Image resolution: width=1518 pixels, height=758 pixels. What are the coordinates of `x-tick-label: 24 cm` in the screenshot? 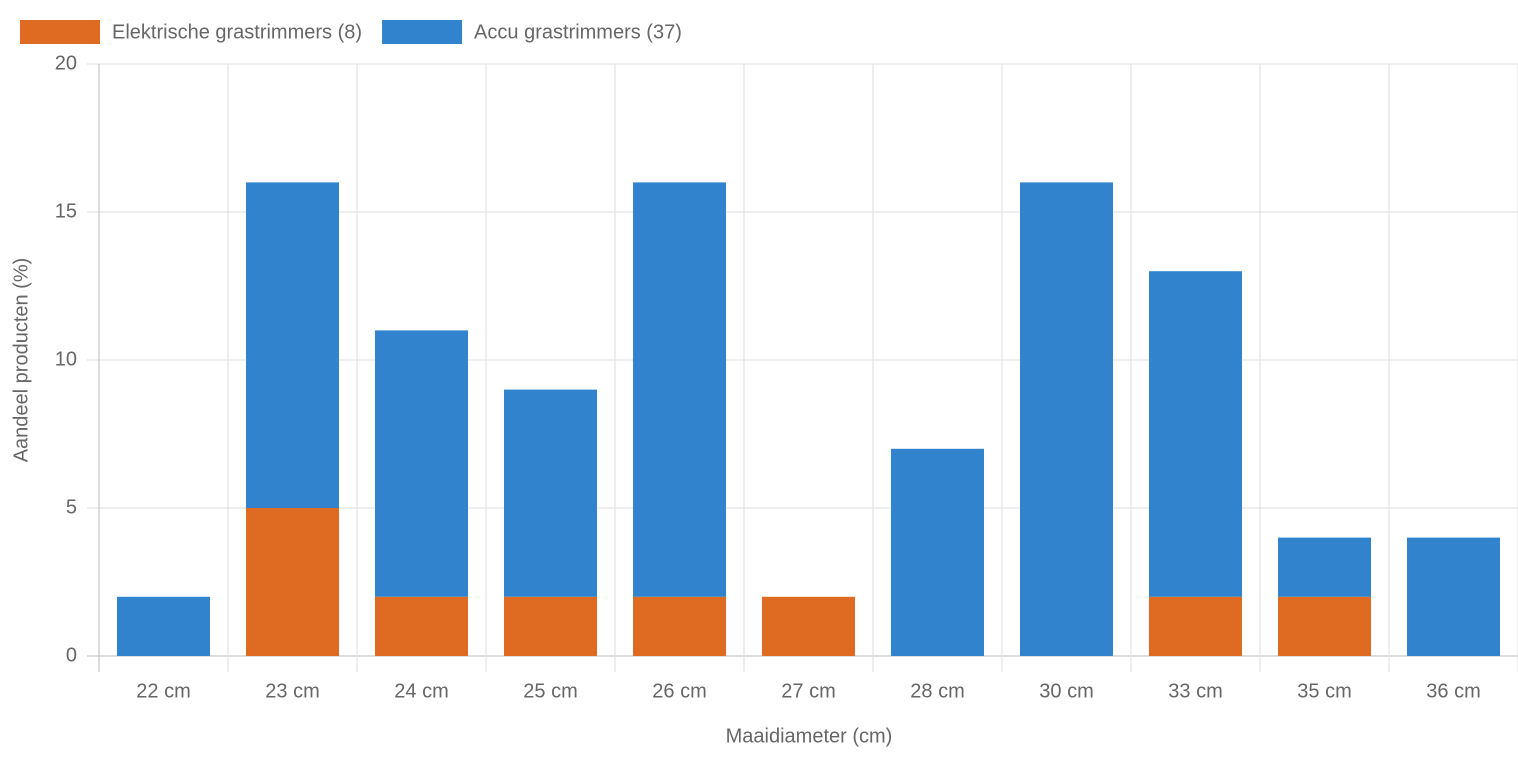 It's located at (421, 691).